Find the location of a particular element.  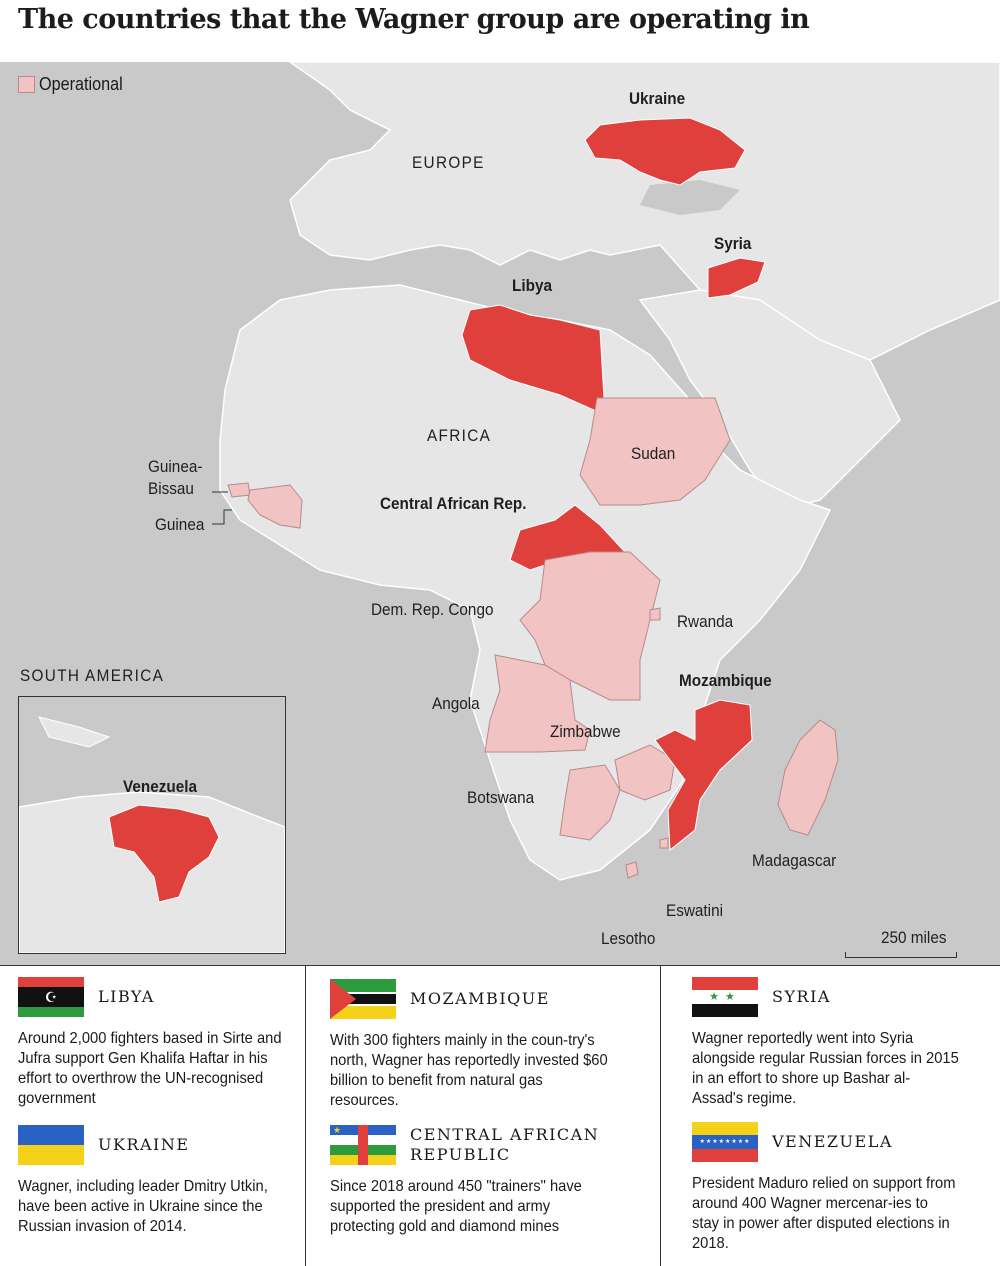

label-sudan: Sudan is located at coordinates (653, 453).